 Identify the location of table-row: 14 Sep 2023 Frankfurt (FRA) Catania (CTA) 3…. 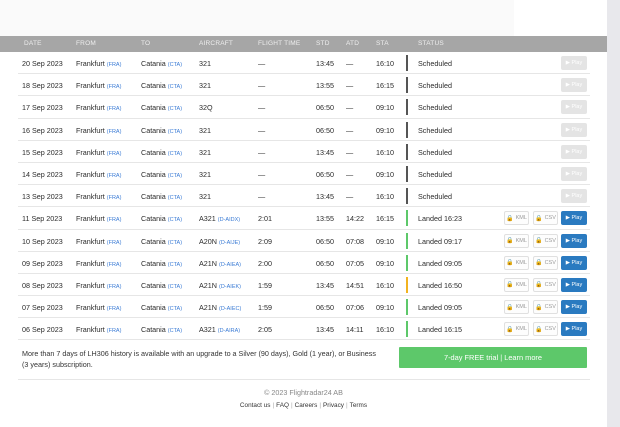
(304, 174).